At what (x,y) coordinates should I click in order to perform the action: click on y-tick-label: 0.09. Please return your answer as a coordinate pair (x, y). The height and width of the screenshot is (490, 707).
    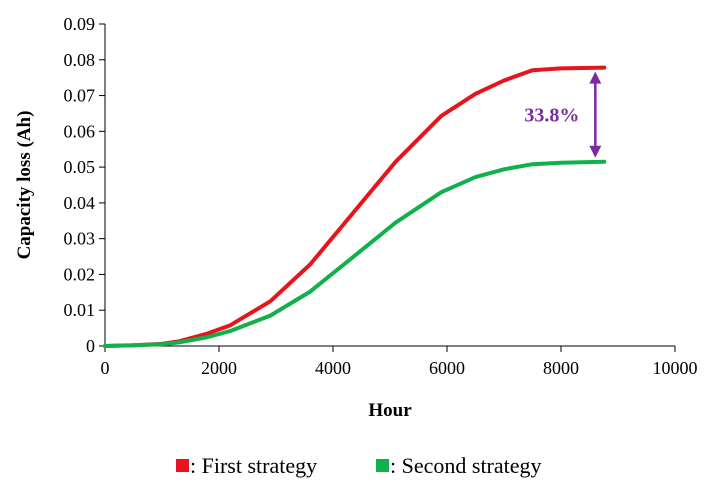
    Looking at the image, I should click on (80, 24).